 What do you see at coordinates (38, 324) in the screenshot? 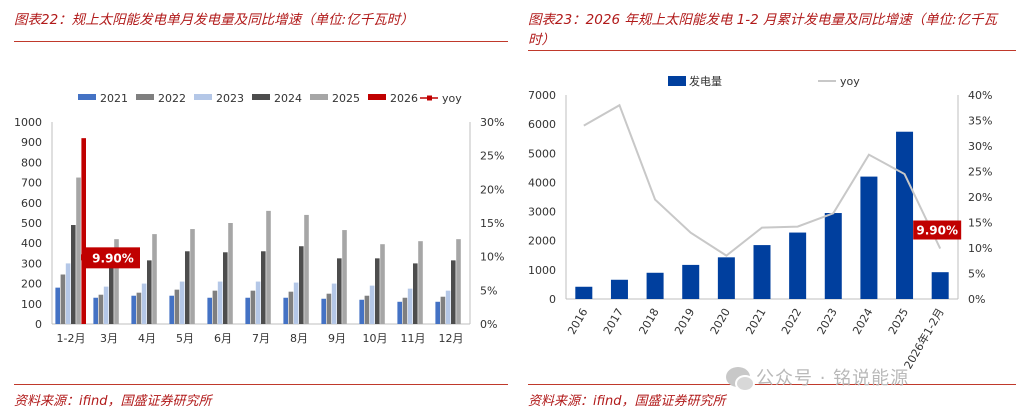
I see `y-tick-label: 0` at bounding box center [38, 324].